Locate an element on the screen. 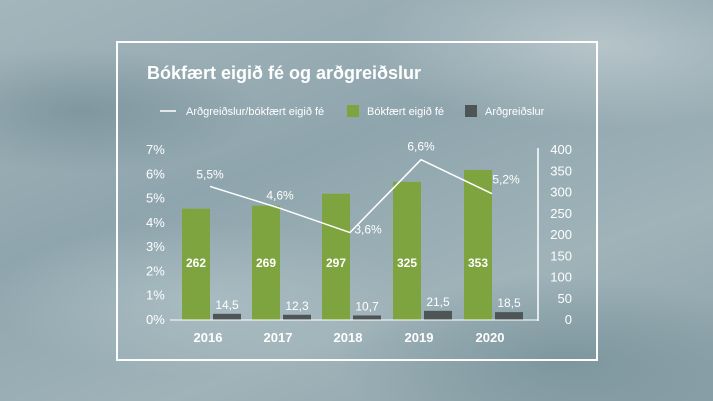 The image size is (713, 401). x-tick-label: 2016 is located at coordinates (208, 337).